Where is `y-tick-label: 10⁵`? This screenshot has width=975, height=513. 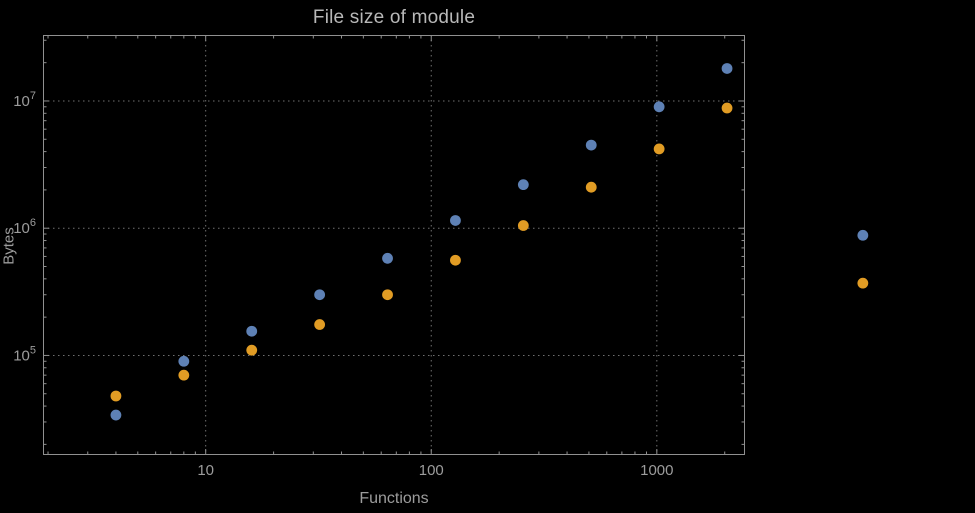
y-tick-label: 10⁵ is located at coordinates (24, 354).